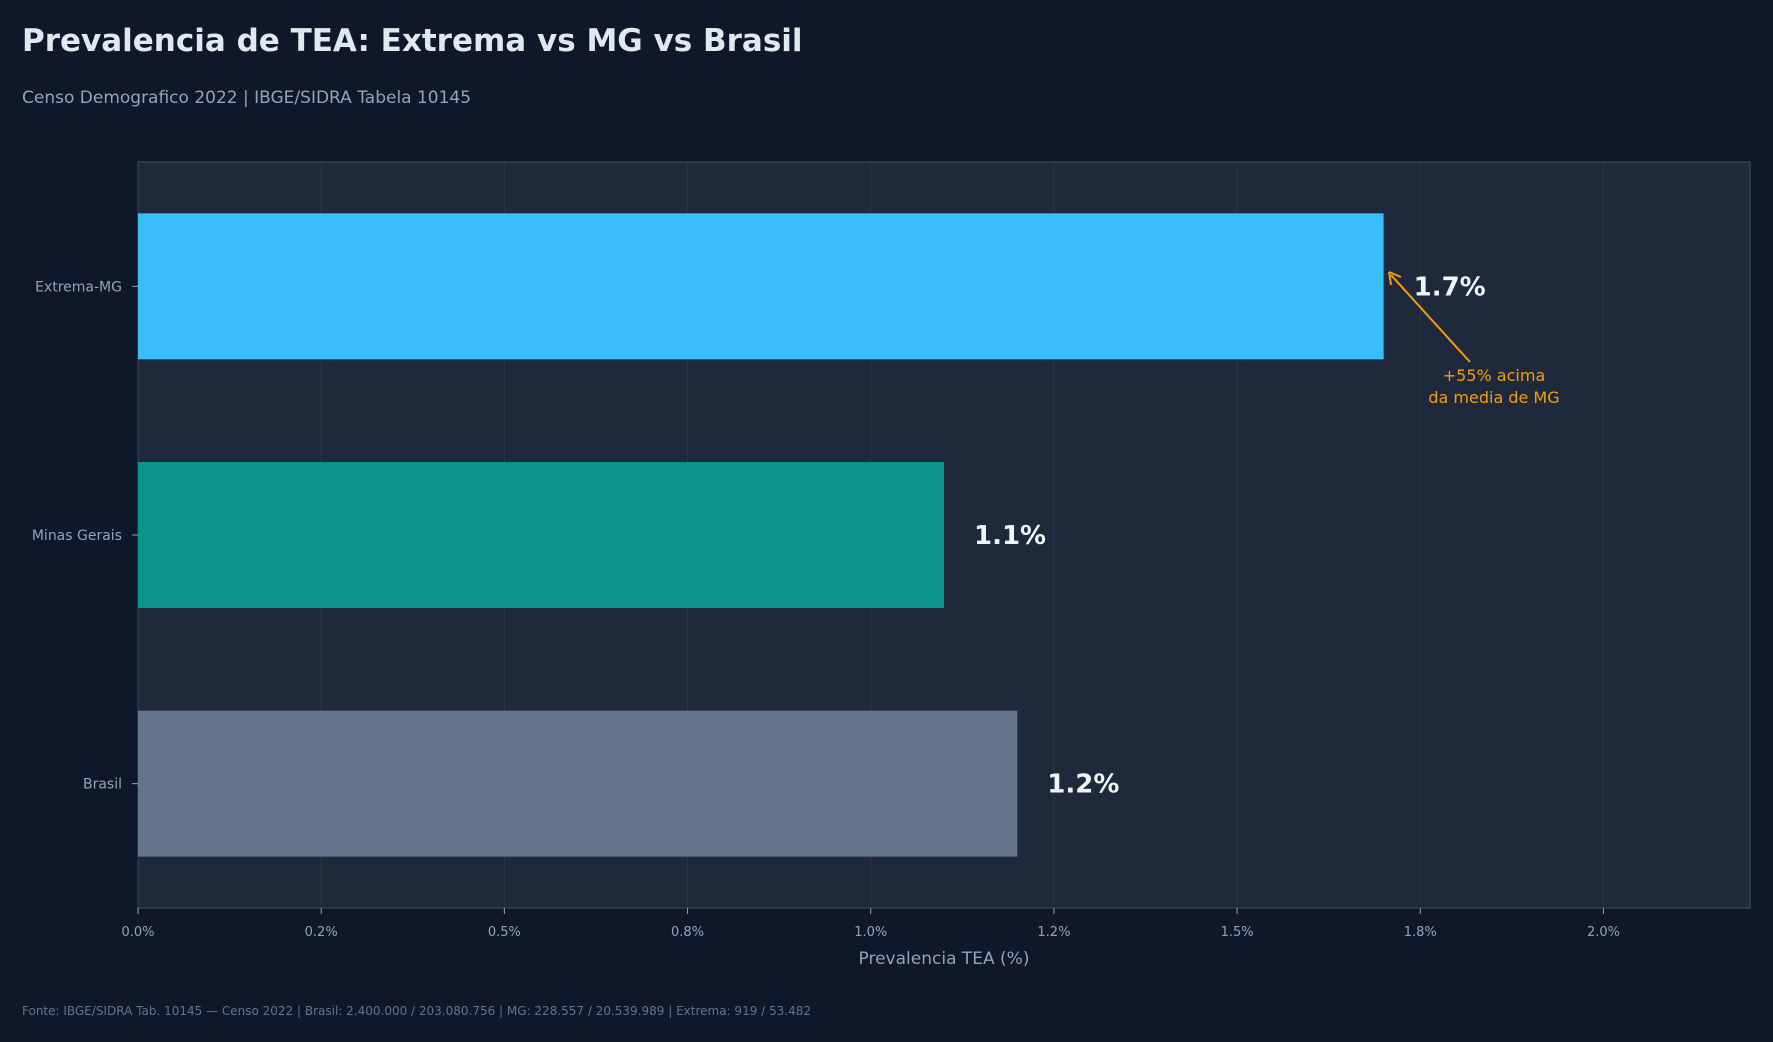 Image resolution: width=1773 pixels, height=1042 pixels. Describe the element at coordinates (541, 535) in the screenshot. I see `bar-minas-gerais` at that location.